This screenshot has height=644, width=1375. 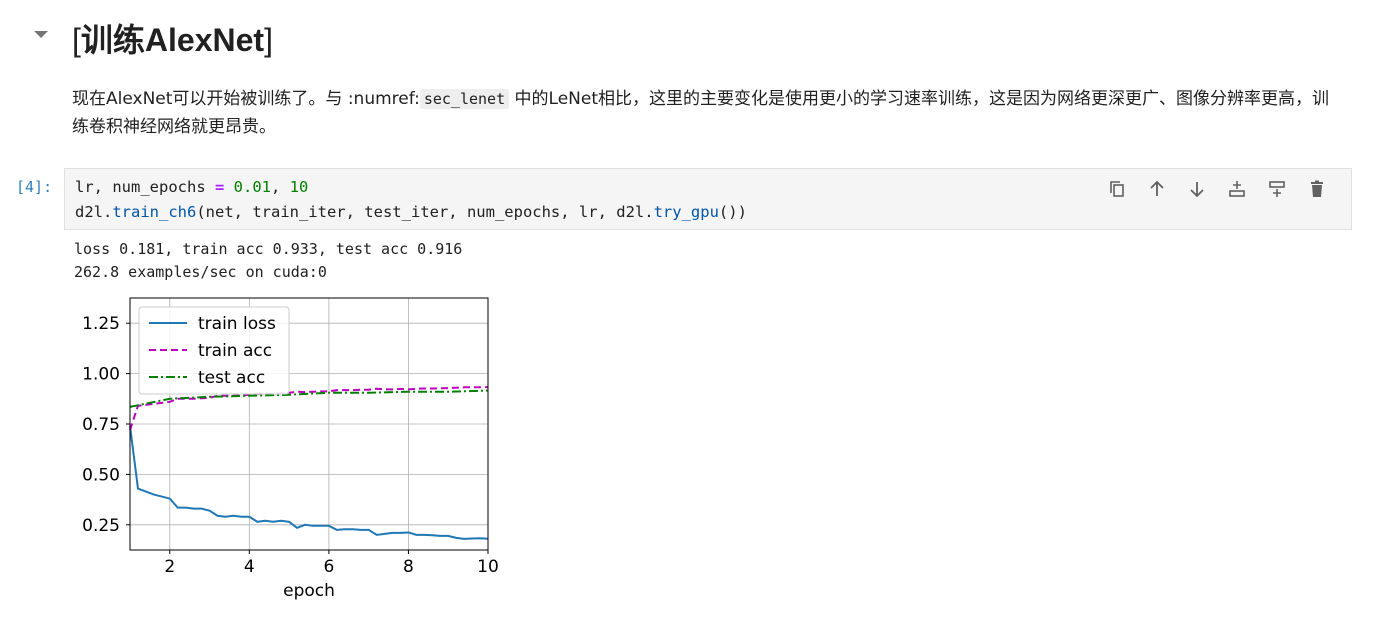 I want to click on insert-below-button, so click(x=1277, y=189).